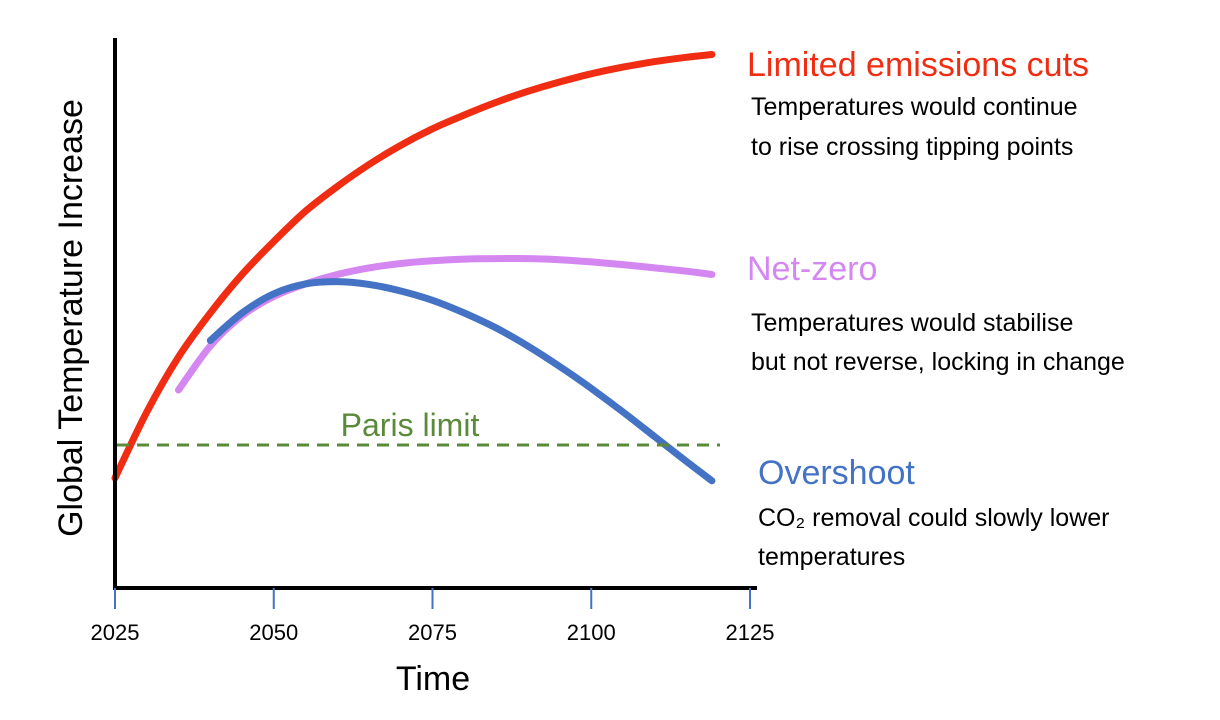 The image size is (1220, 720). What do you see at coordinates (836, 473) in the screenshot?
I see `overshoot-title: Overshoot` at bounding box center [836, 473].